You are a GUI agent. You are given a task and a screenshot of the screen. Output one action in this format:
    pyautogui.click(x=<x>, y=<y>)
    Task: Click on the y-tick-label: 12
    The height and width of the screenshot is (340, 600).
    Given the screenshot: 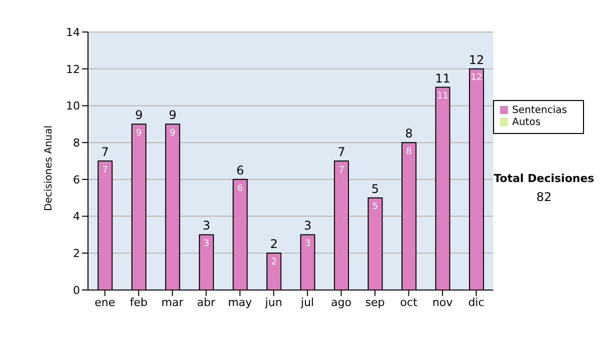 What is the action you would take?
    pyautogui.click(x=73, y=69)
    